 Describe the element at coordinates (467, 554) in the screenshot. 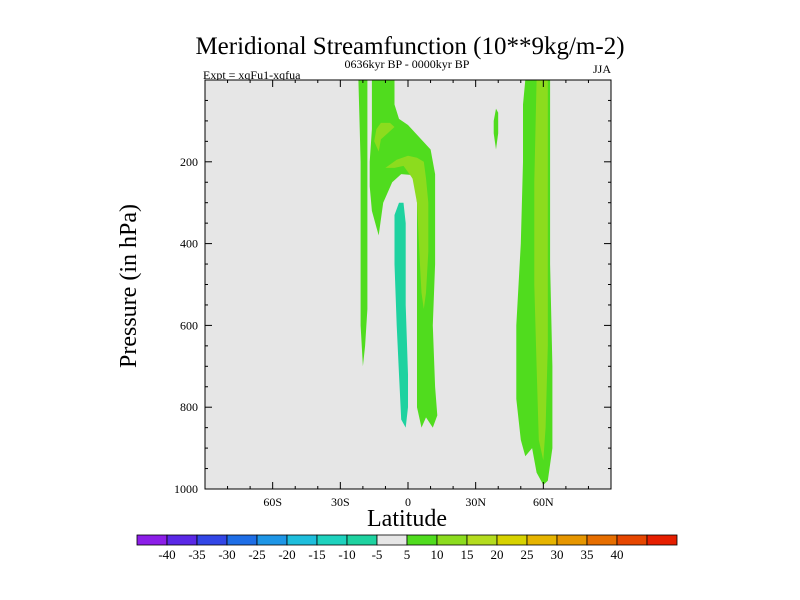

I see `colorbar-label: 15` at that location.